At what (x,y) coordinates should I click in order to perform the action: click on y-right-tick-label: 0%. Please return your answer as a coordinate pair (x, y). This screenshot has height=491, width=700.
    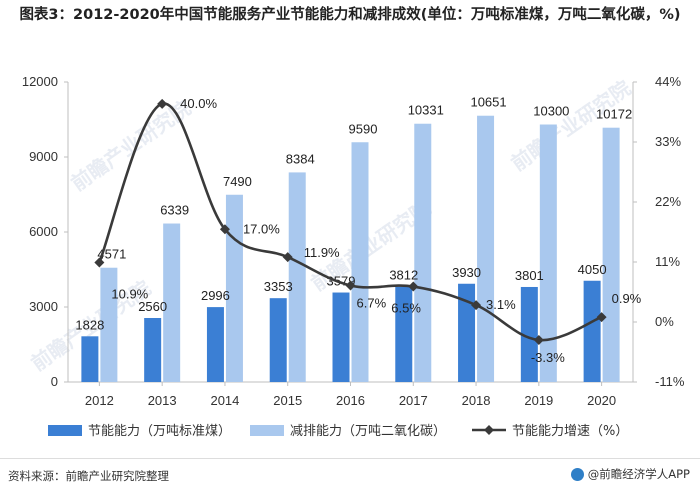
    Looking at the image, I should click on (664, 321).